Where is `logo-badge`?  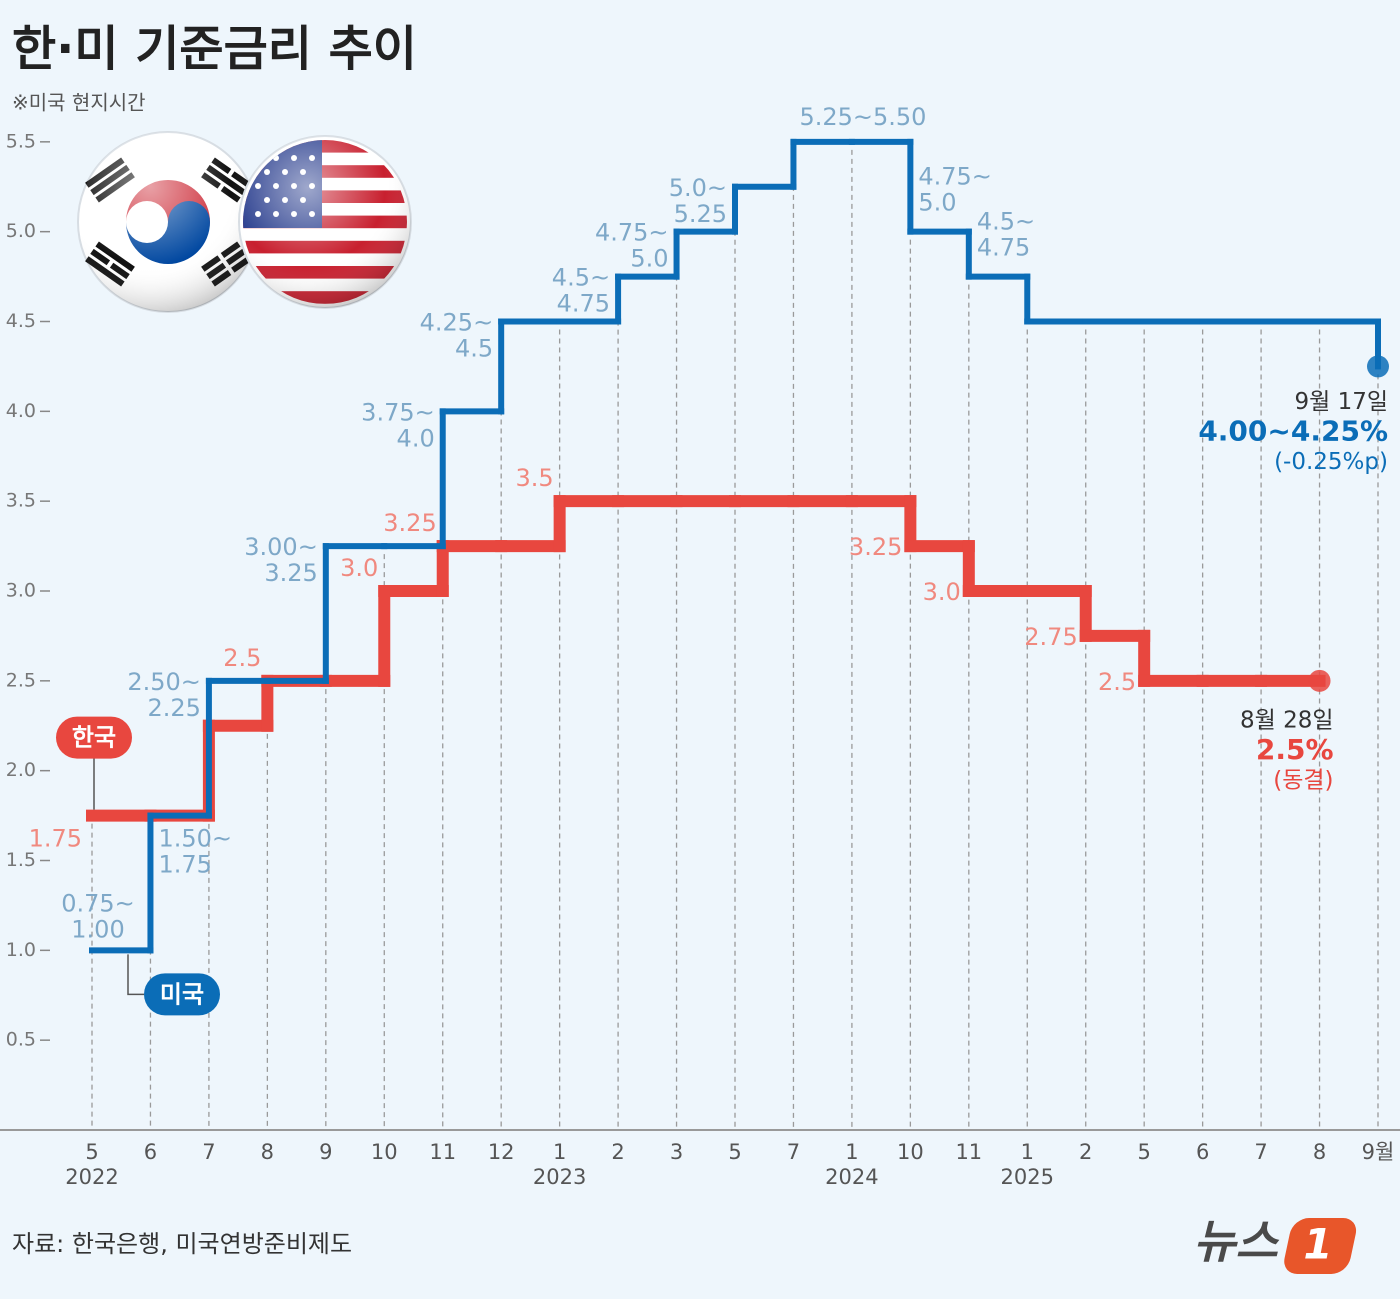
logo-badge is located at coordinates (1320, 1246).